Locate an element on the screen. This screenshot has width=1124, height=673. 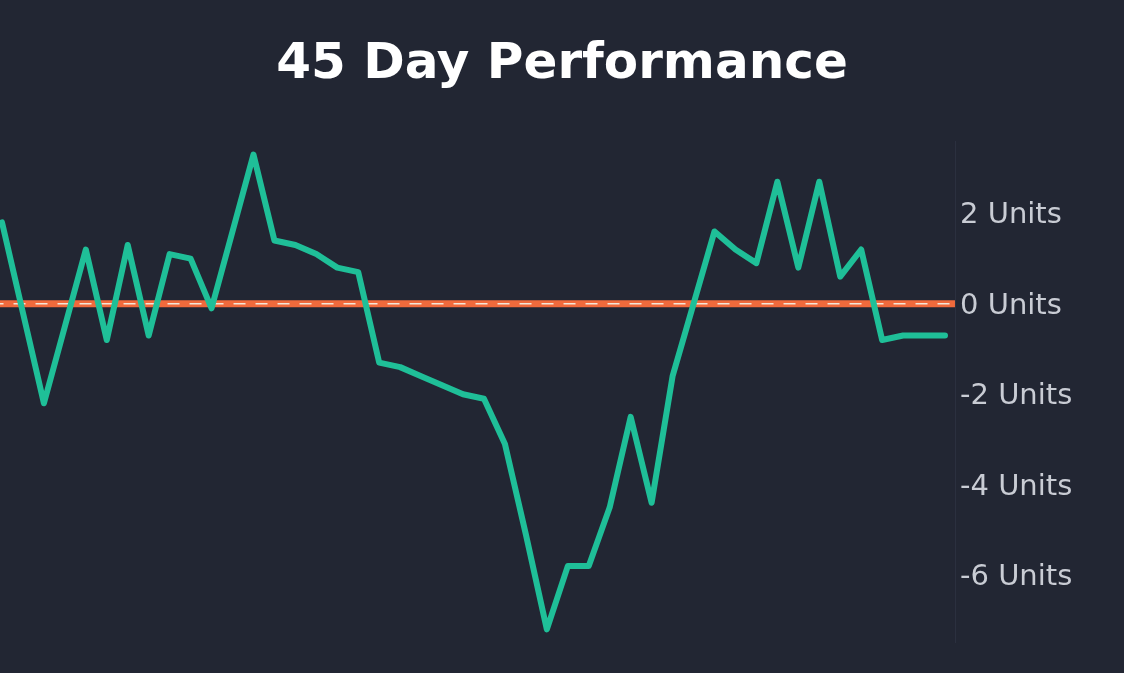
y-tick-label: -2 Units is located at coordinates (1016, 394).